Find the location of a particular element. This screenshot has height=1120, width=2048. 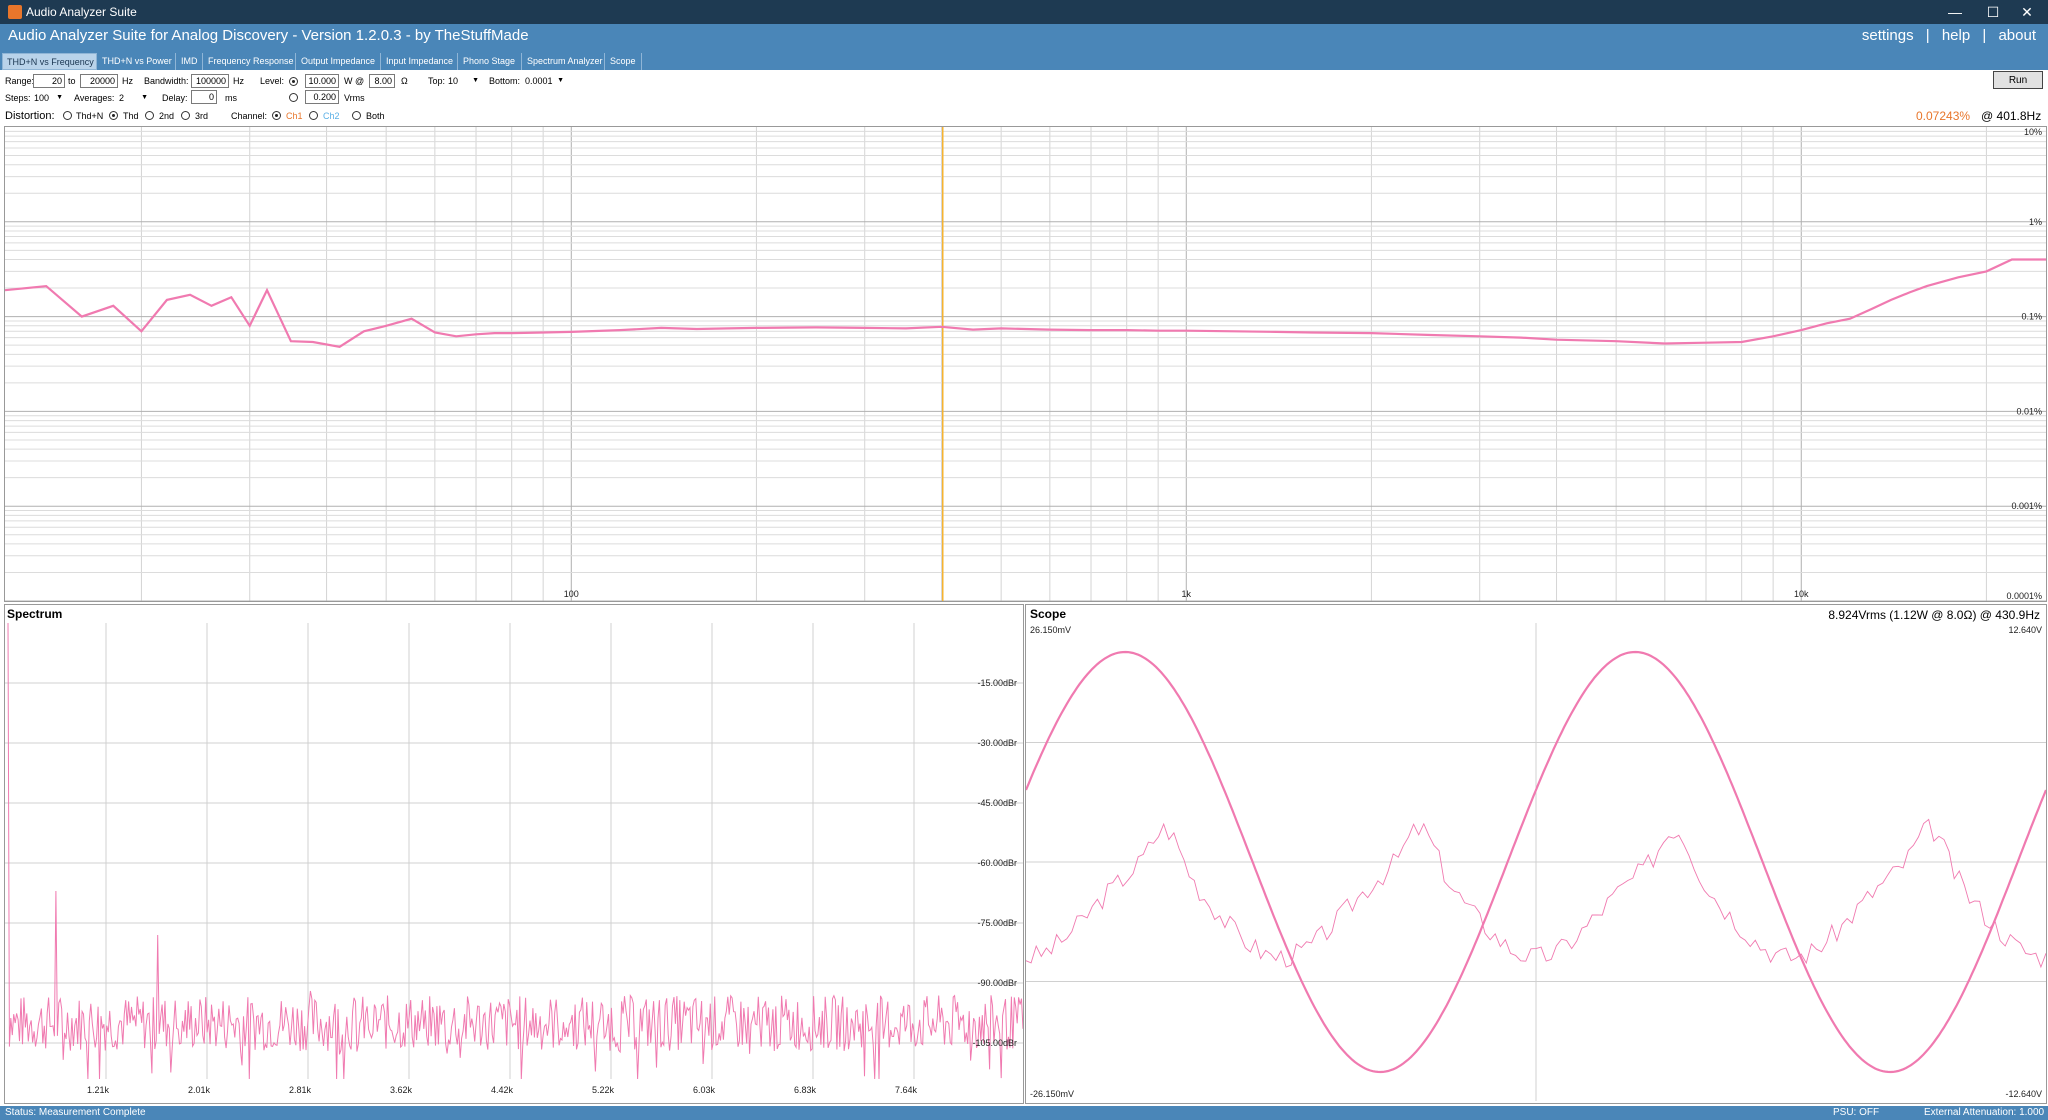

about-link: about is located at coordinates (2017, 35).